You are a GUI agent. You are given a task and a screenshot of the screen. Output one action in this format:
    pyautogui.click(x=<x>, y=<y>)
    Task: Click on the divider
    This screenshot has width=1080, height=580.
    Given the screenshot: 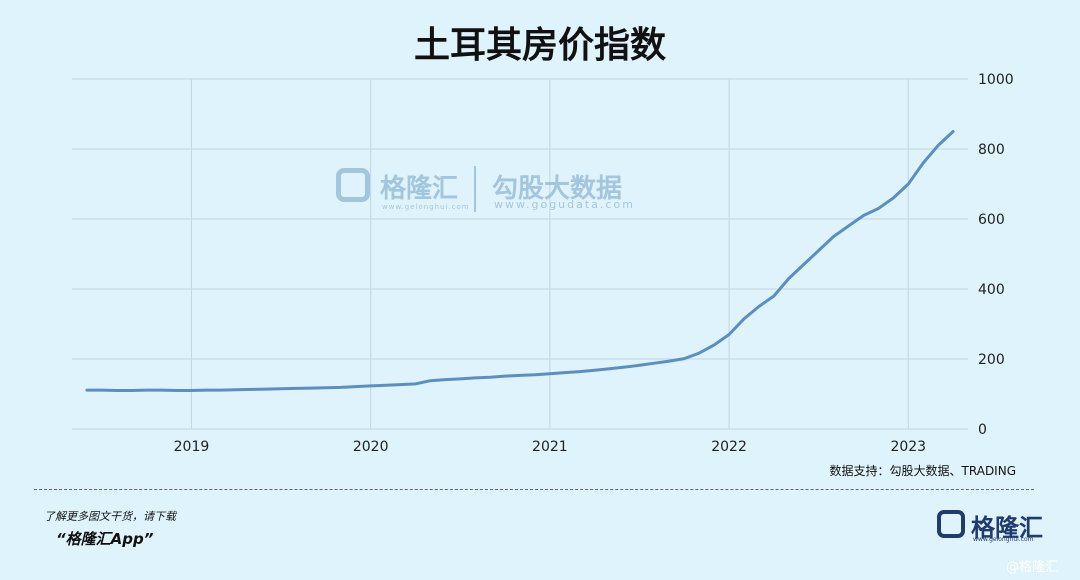 What is the action you would take?
    pyautogui.click(x=534, y=489)
    